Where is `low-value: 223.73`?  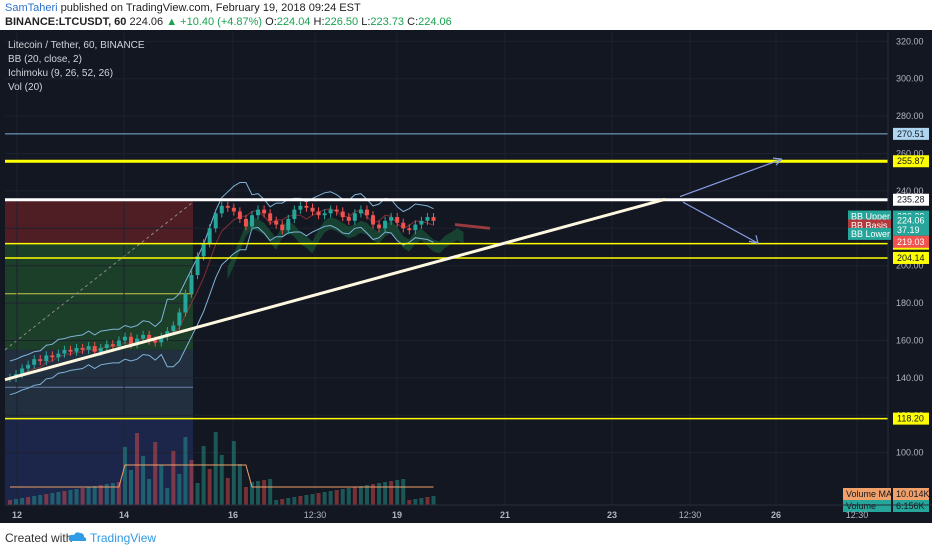 low-value: 223.73 is located at coordinates (387, 22).